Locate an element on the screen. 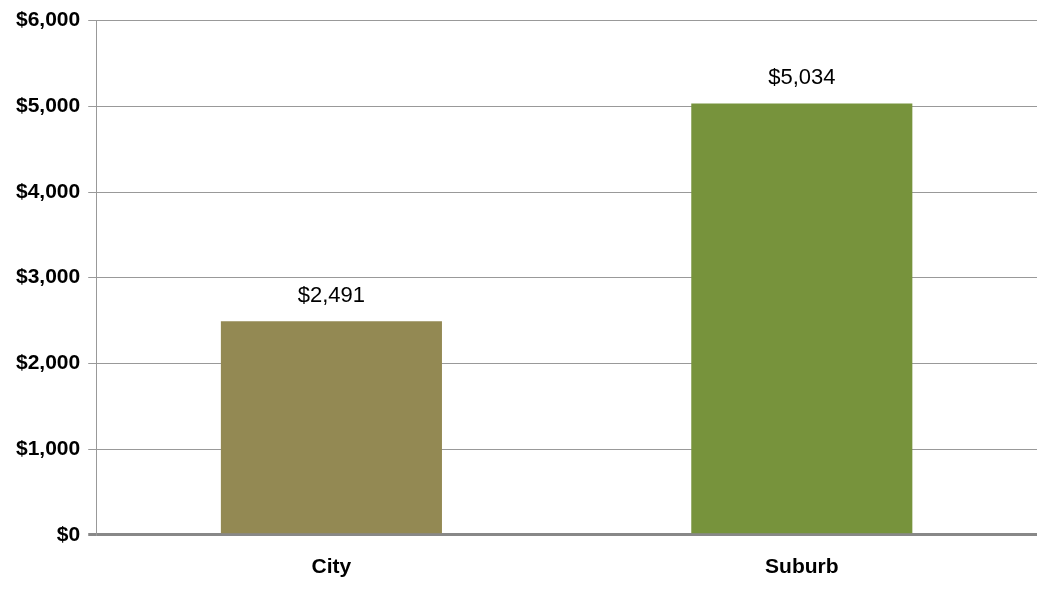  y-tick-label: $3,000 is located at coordinates (48, 276).